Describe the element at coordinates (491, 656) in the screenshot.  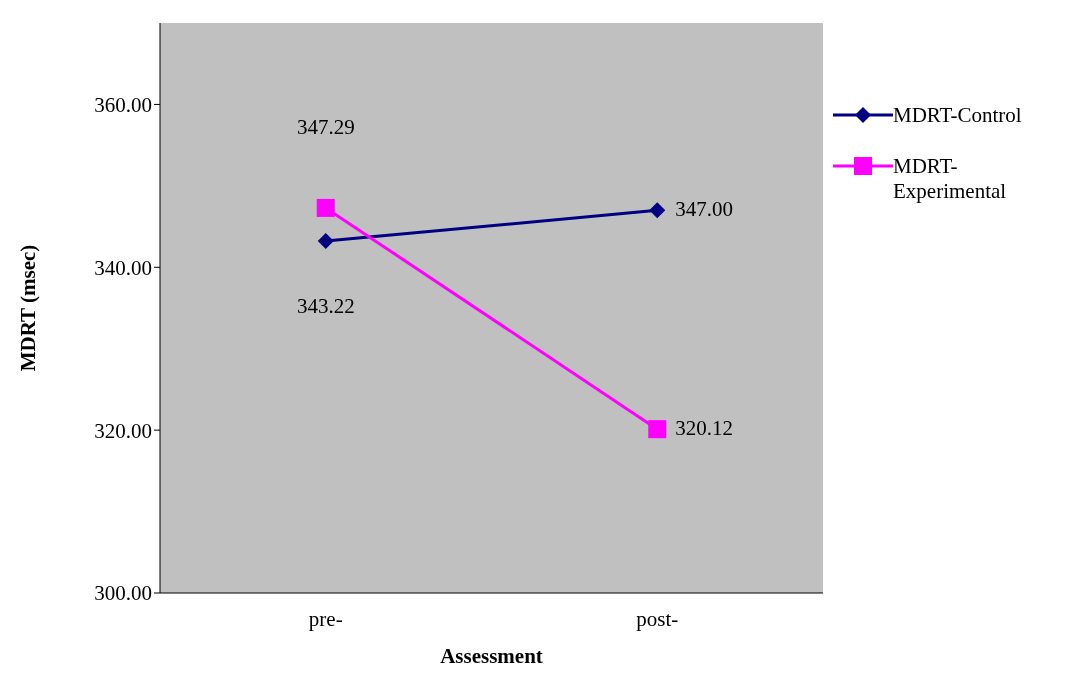
I see `x-axis-title: Assessment` at that location.